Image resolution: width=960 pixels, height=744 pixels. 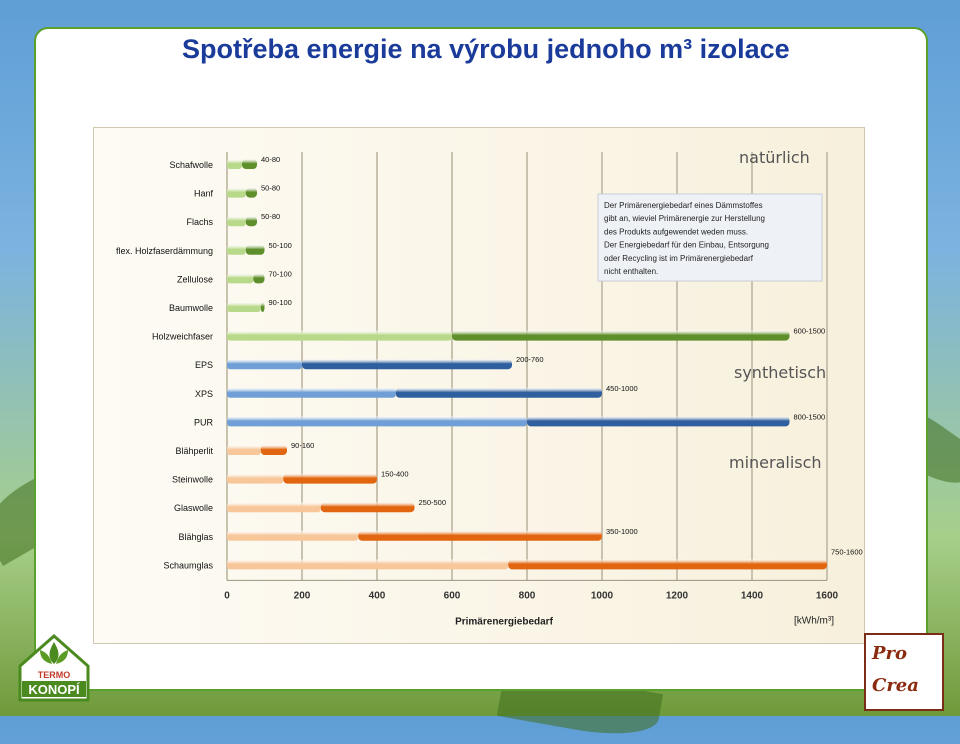 I want to click on note-box, so click(x=710, y=237).